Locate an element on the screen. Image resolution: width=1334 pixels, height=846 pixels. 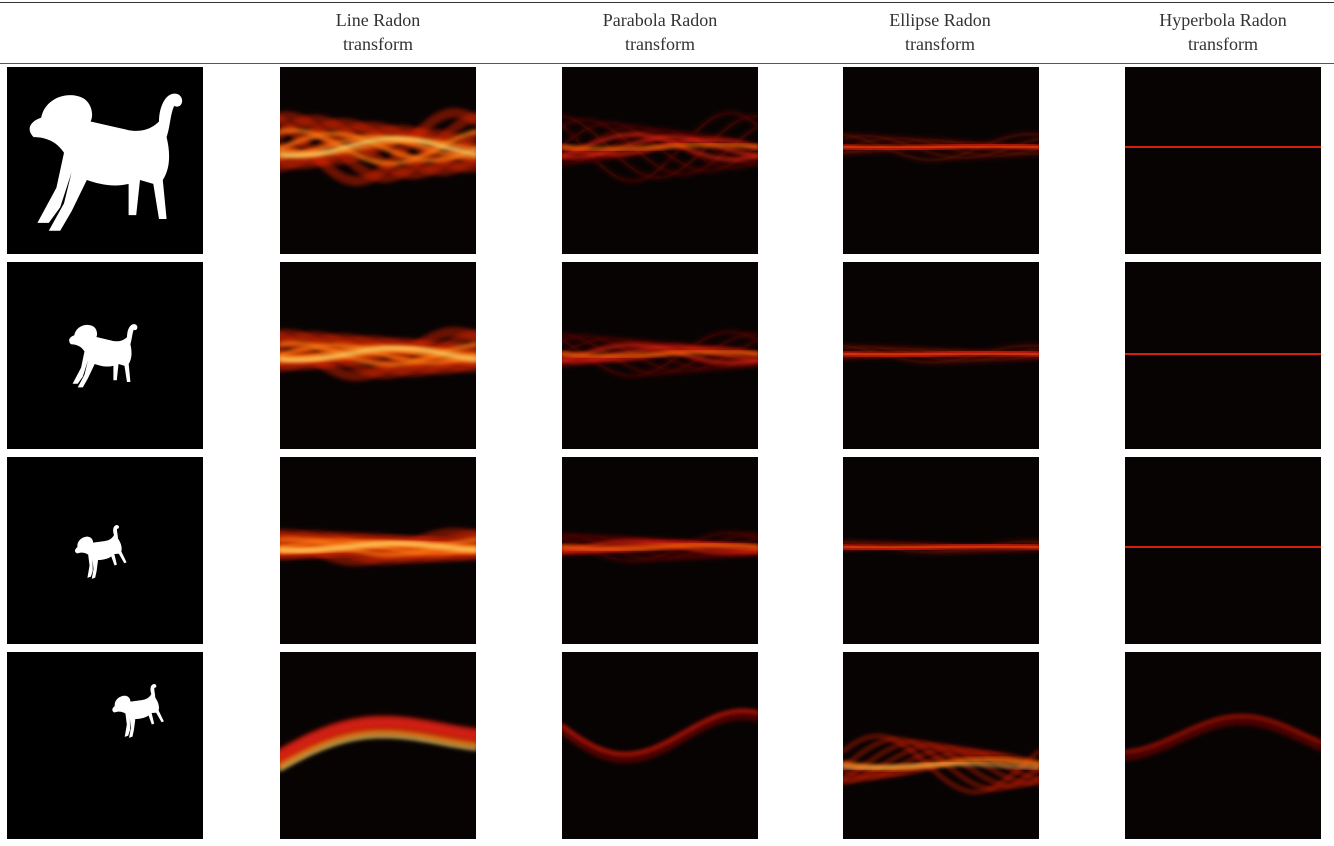
top-rule is located at coordinates (667, 2).